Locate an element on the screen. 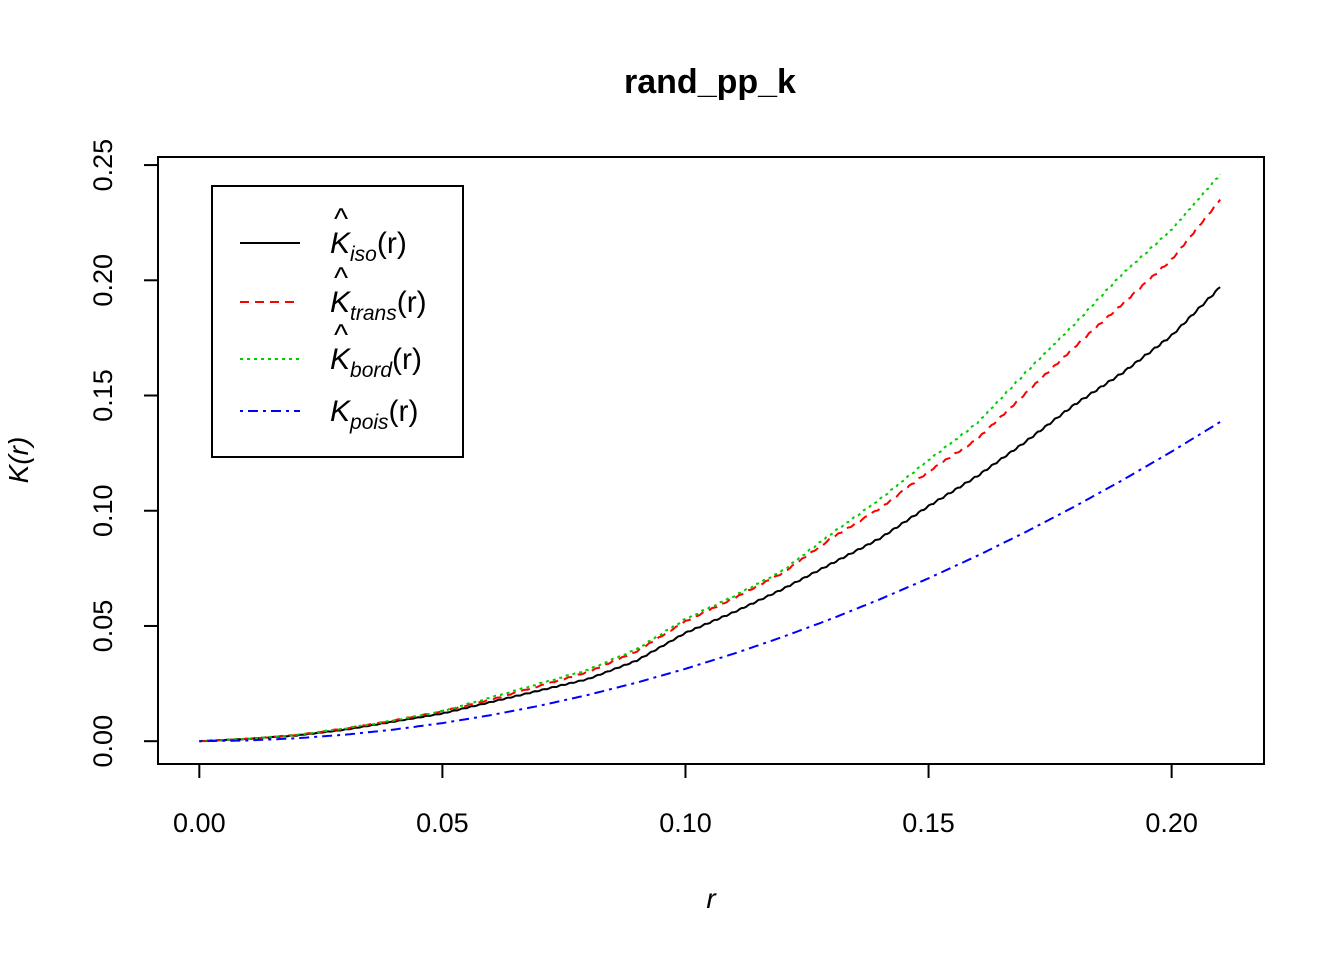  legend-item-k-bord: Kbord(r)^ is located at coordinates (331, 350).